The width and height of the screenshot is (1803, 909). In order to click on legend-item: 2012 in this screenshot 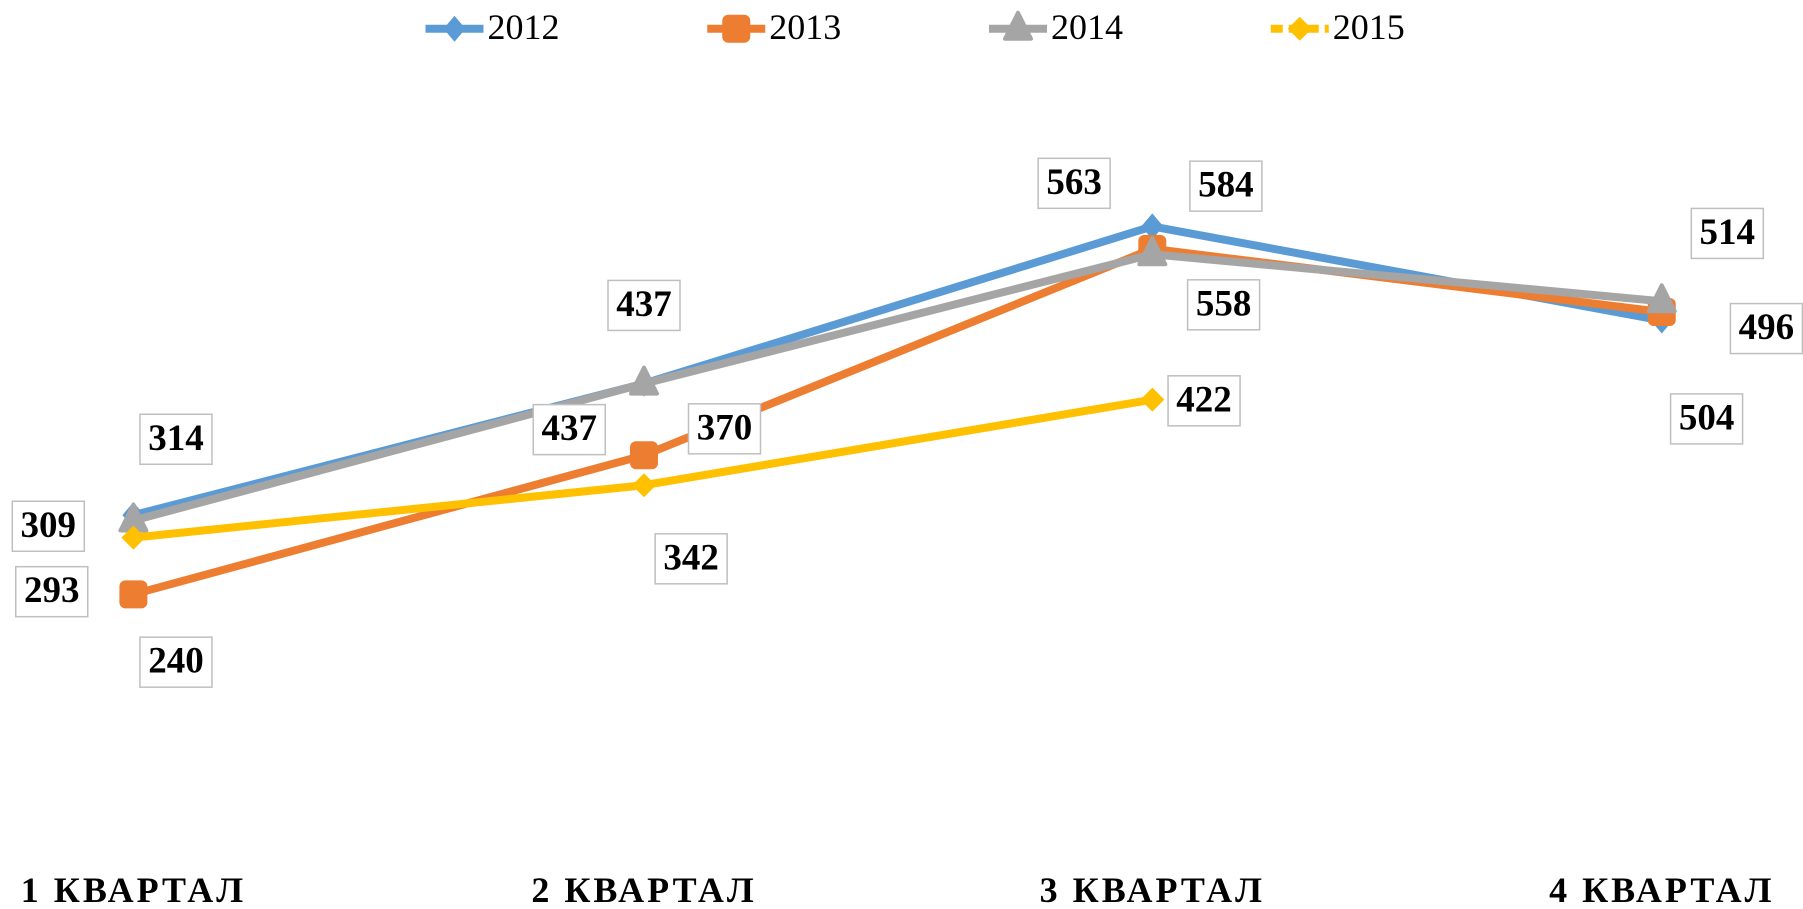, I will do `click(492, 27)`.